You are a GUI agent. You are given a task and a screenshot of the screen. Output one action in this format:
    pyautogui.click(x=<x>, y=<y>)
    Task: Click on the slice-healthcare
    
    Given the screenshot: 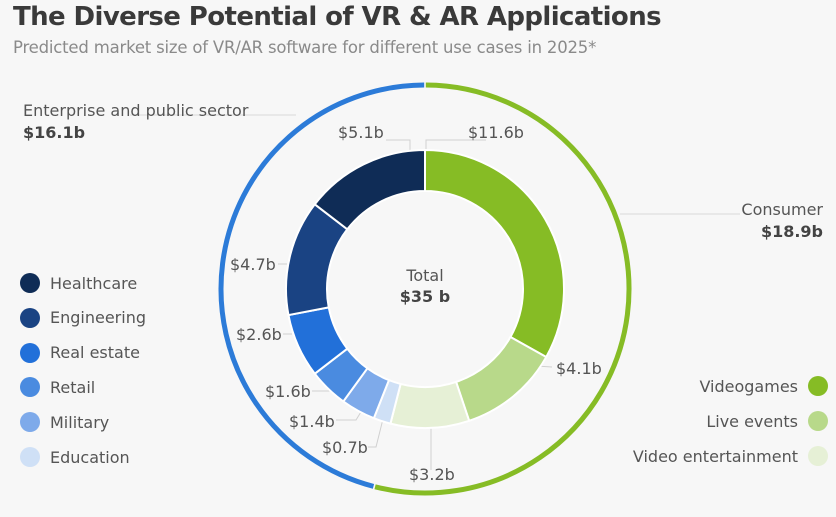 What is the action you would take?
    pyautogui.click(x=369, y=189)
    